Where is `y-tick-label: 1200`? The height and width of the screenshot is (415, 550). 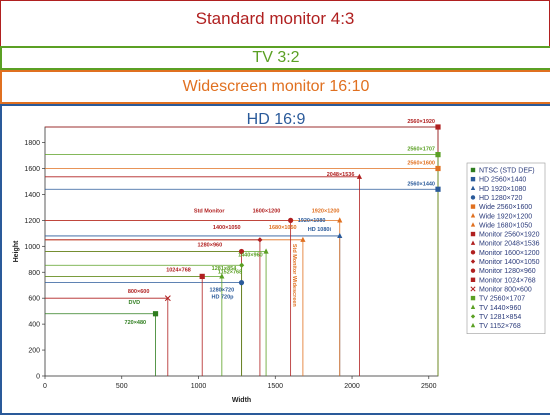 y-tick-label: 1200 is located at coordinates (32, 221).